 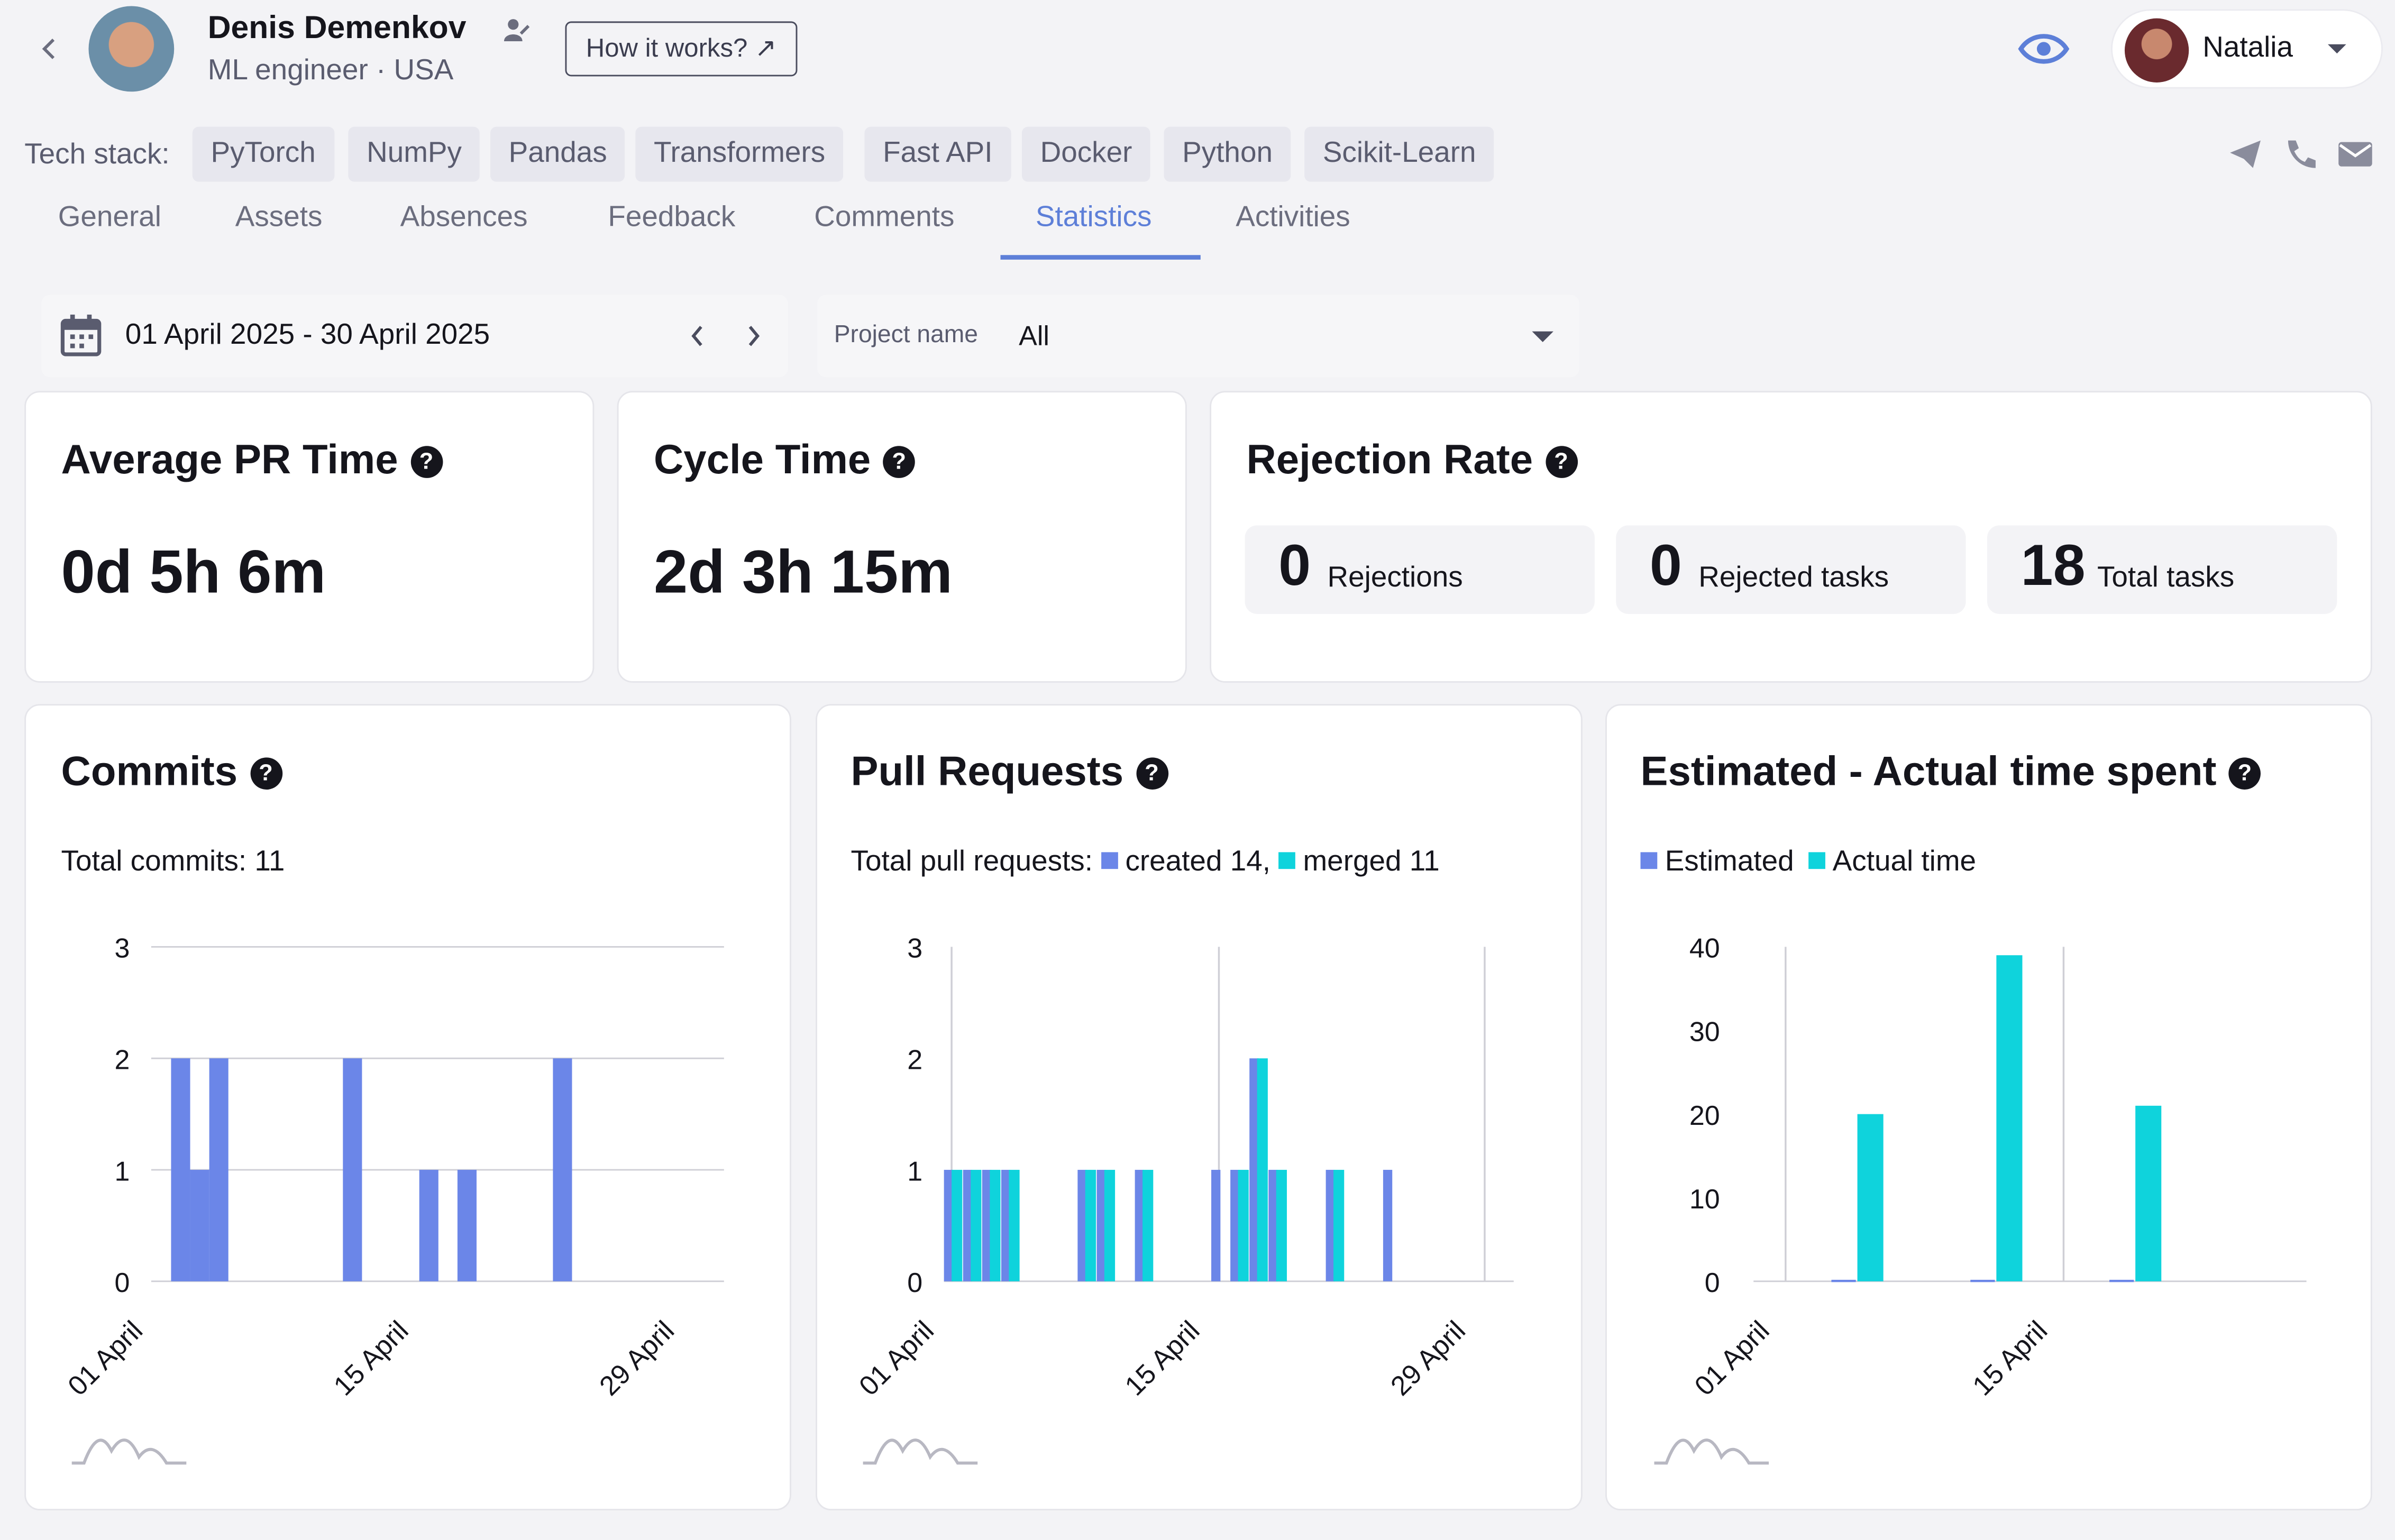 I want to click on user-menu: Natalia, so click(x=2246, y=49).